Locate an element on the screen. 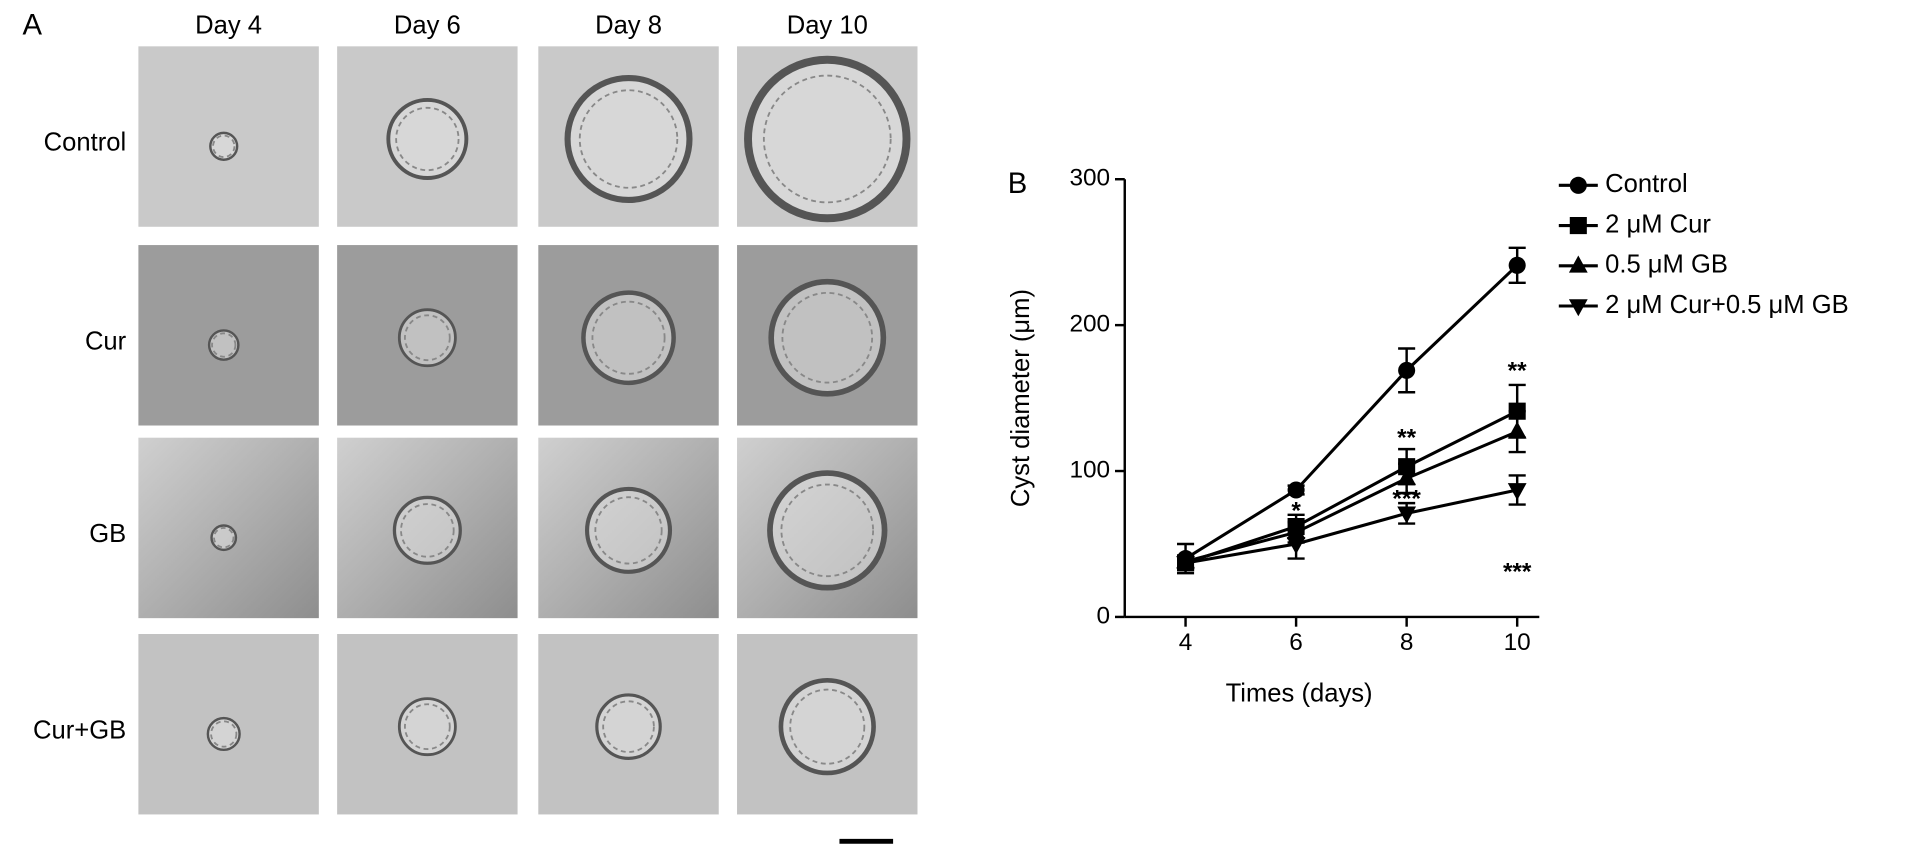  y-axis-label: Cyst diameter (μm) is located at coordinates (1021, 398).